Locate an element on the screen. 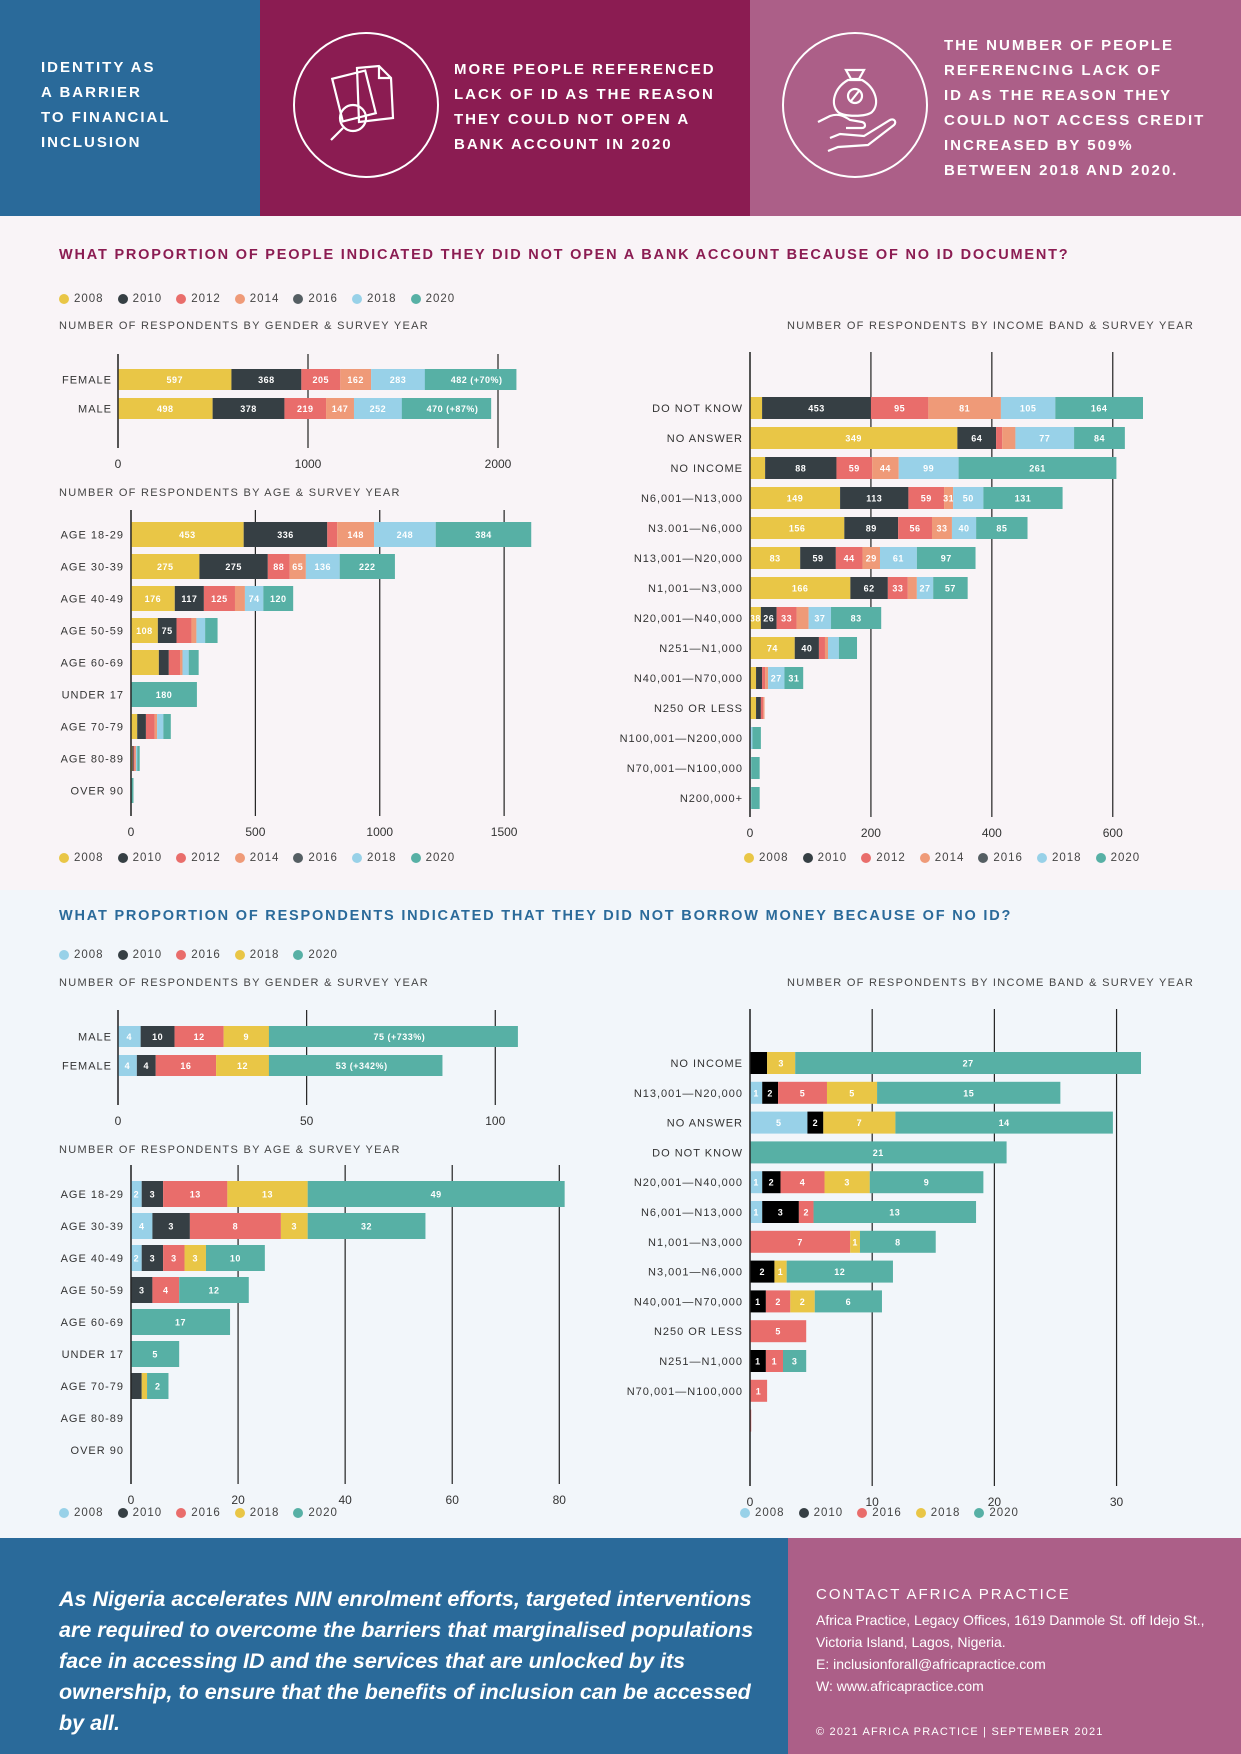 The height and width of the screenshot is (1754, 1241). credit-legend-top: 2008 2010 2016 2018 2020 is located at coordinates (198, 955).